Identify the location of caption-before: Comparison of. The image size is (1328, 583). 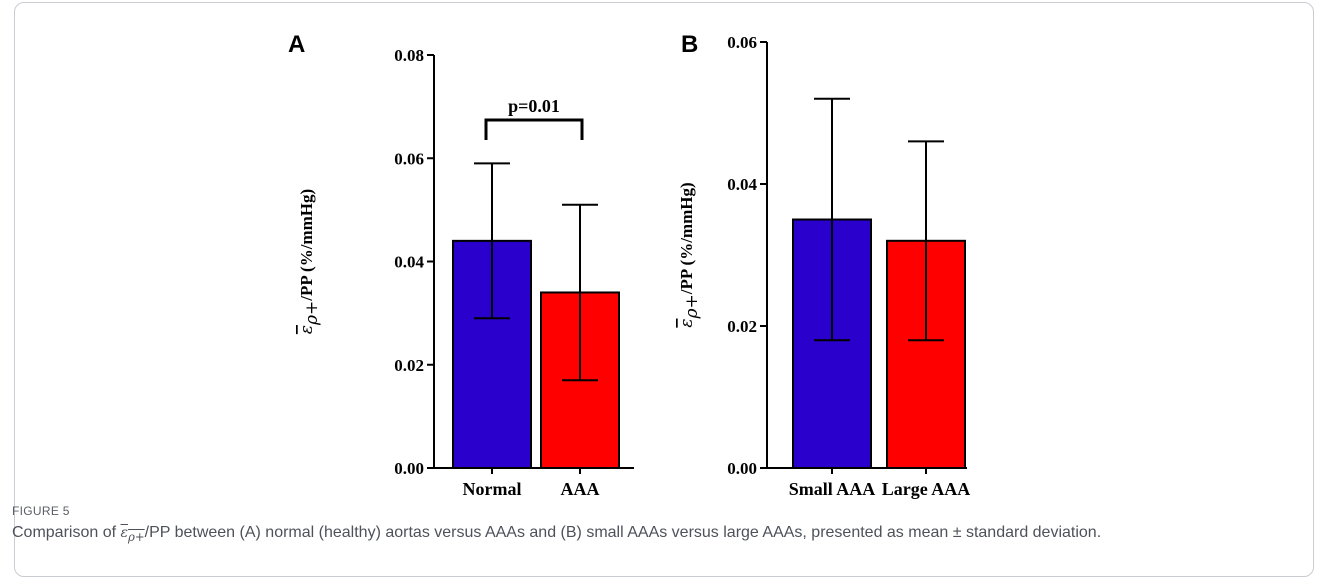
(66, 532).